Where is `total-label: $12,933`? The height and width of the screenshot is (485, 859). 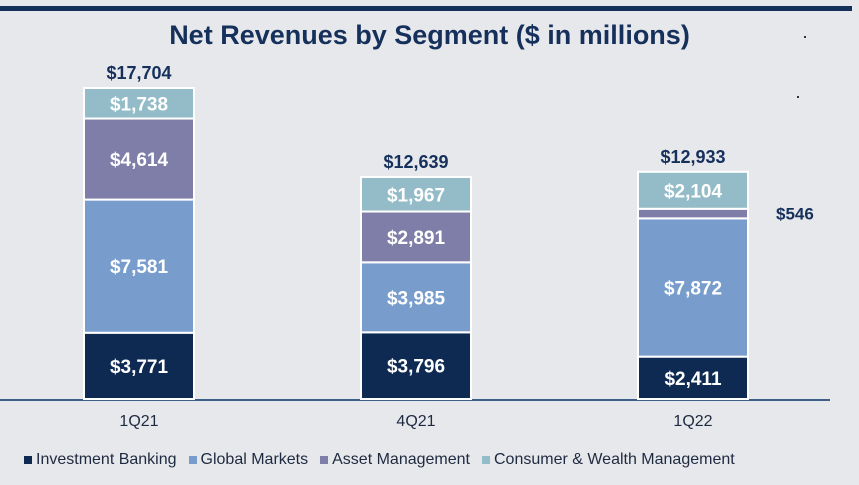 total-label: $12,933 is located at coordinates (692, 157).